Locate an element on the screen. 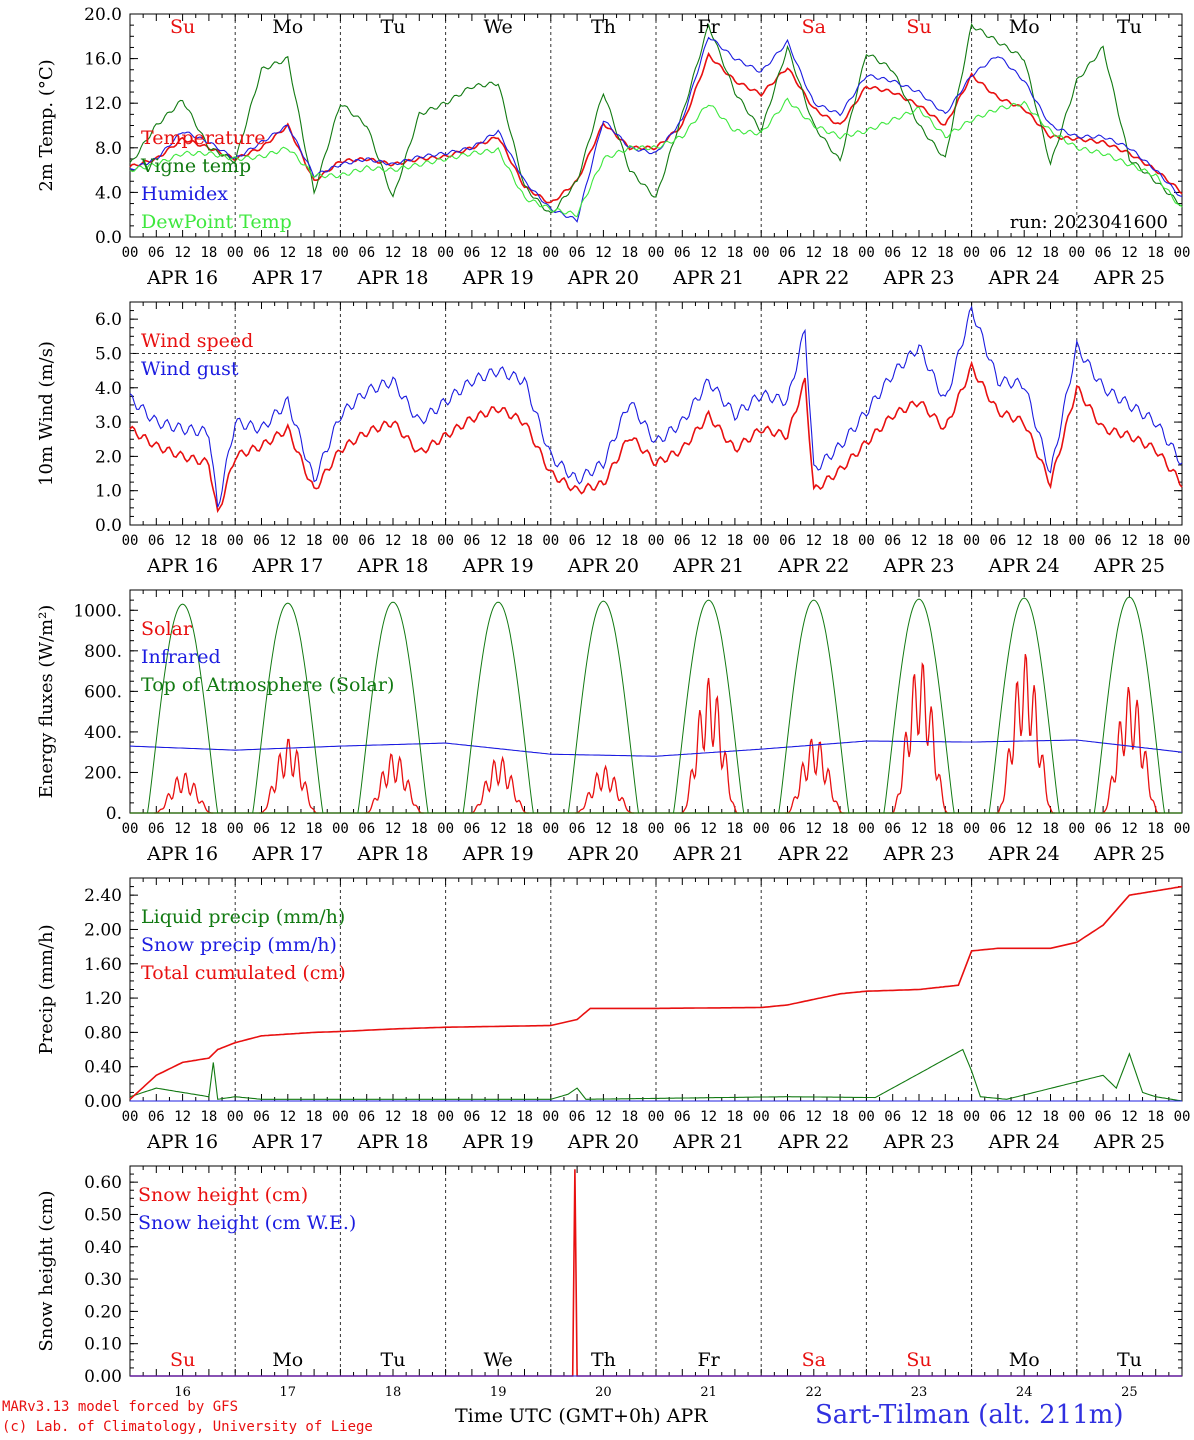 The width and height of the screenshot is (1194, 1440). y-tick-label: 5.0 is located at coordinates (108, 354).